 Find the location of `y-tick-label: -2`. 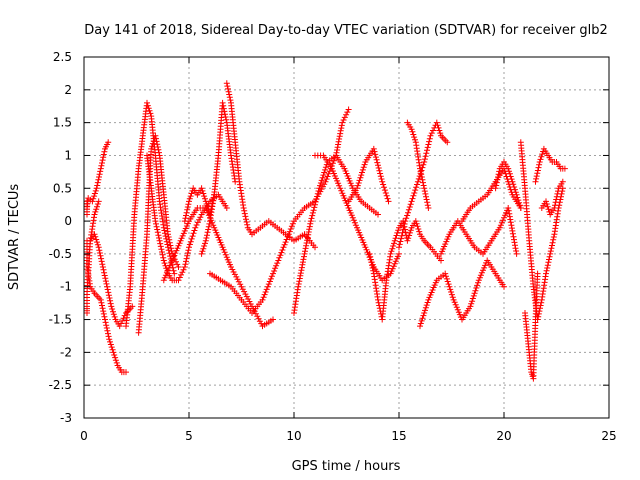

y-tick-label: -2 is located at coordinates (66, 352).